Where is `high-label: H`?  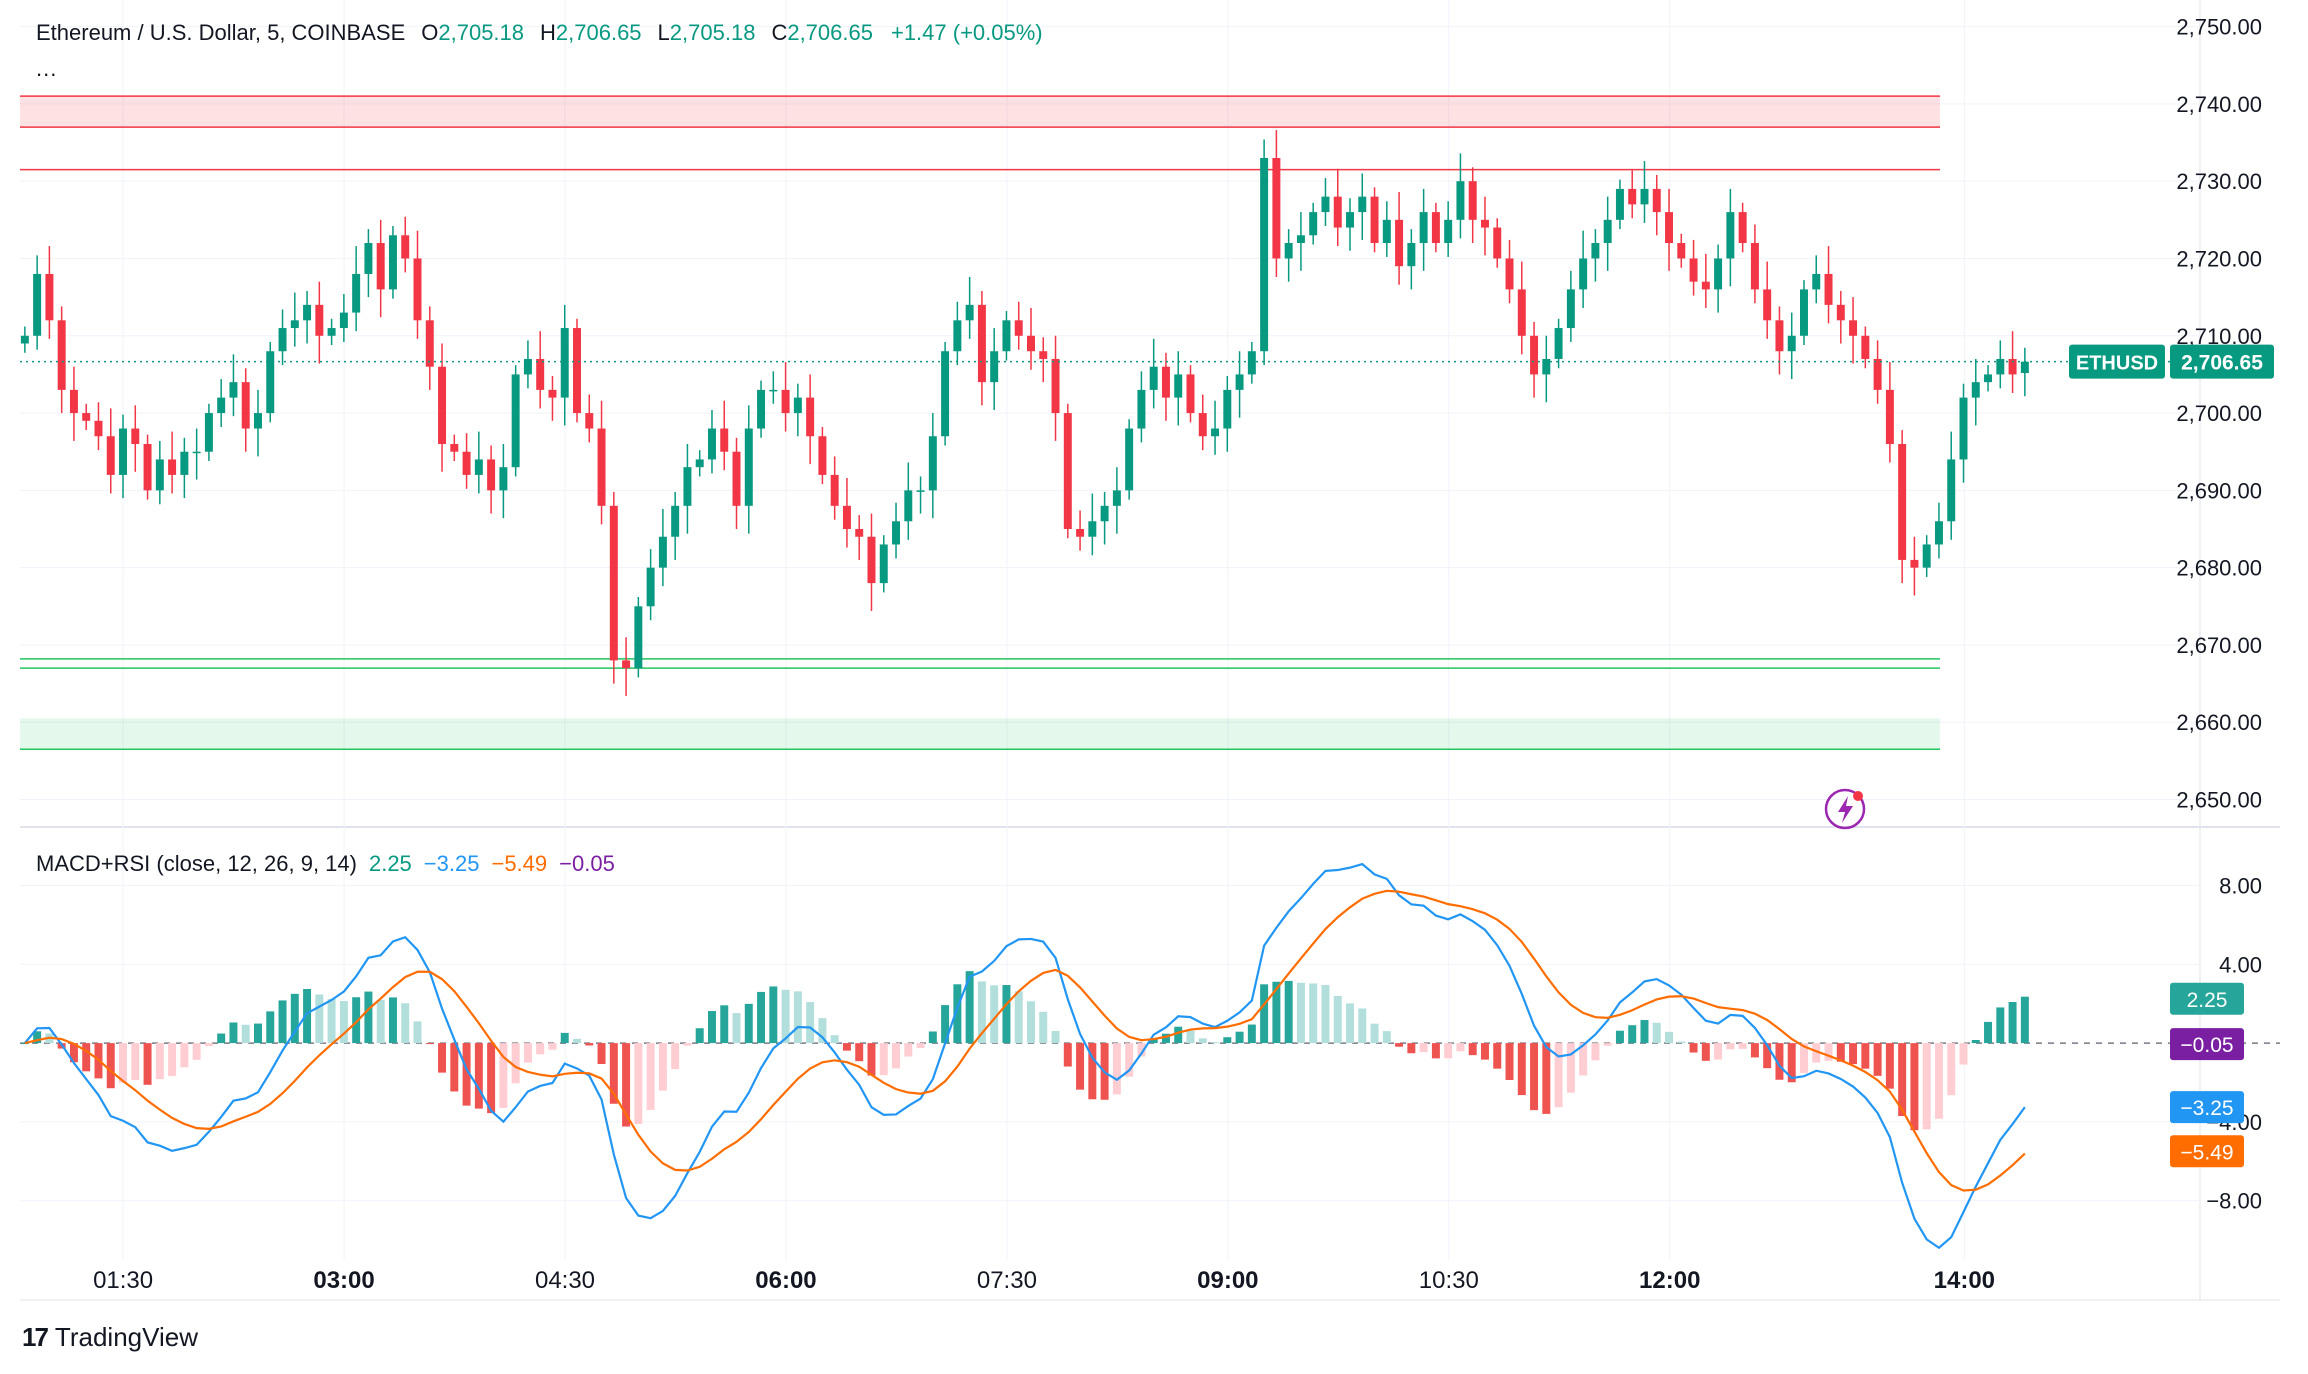 high-label: H is located at coordinates (548, 32).